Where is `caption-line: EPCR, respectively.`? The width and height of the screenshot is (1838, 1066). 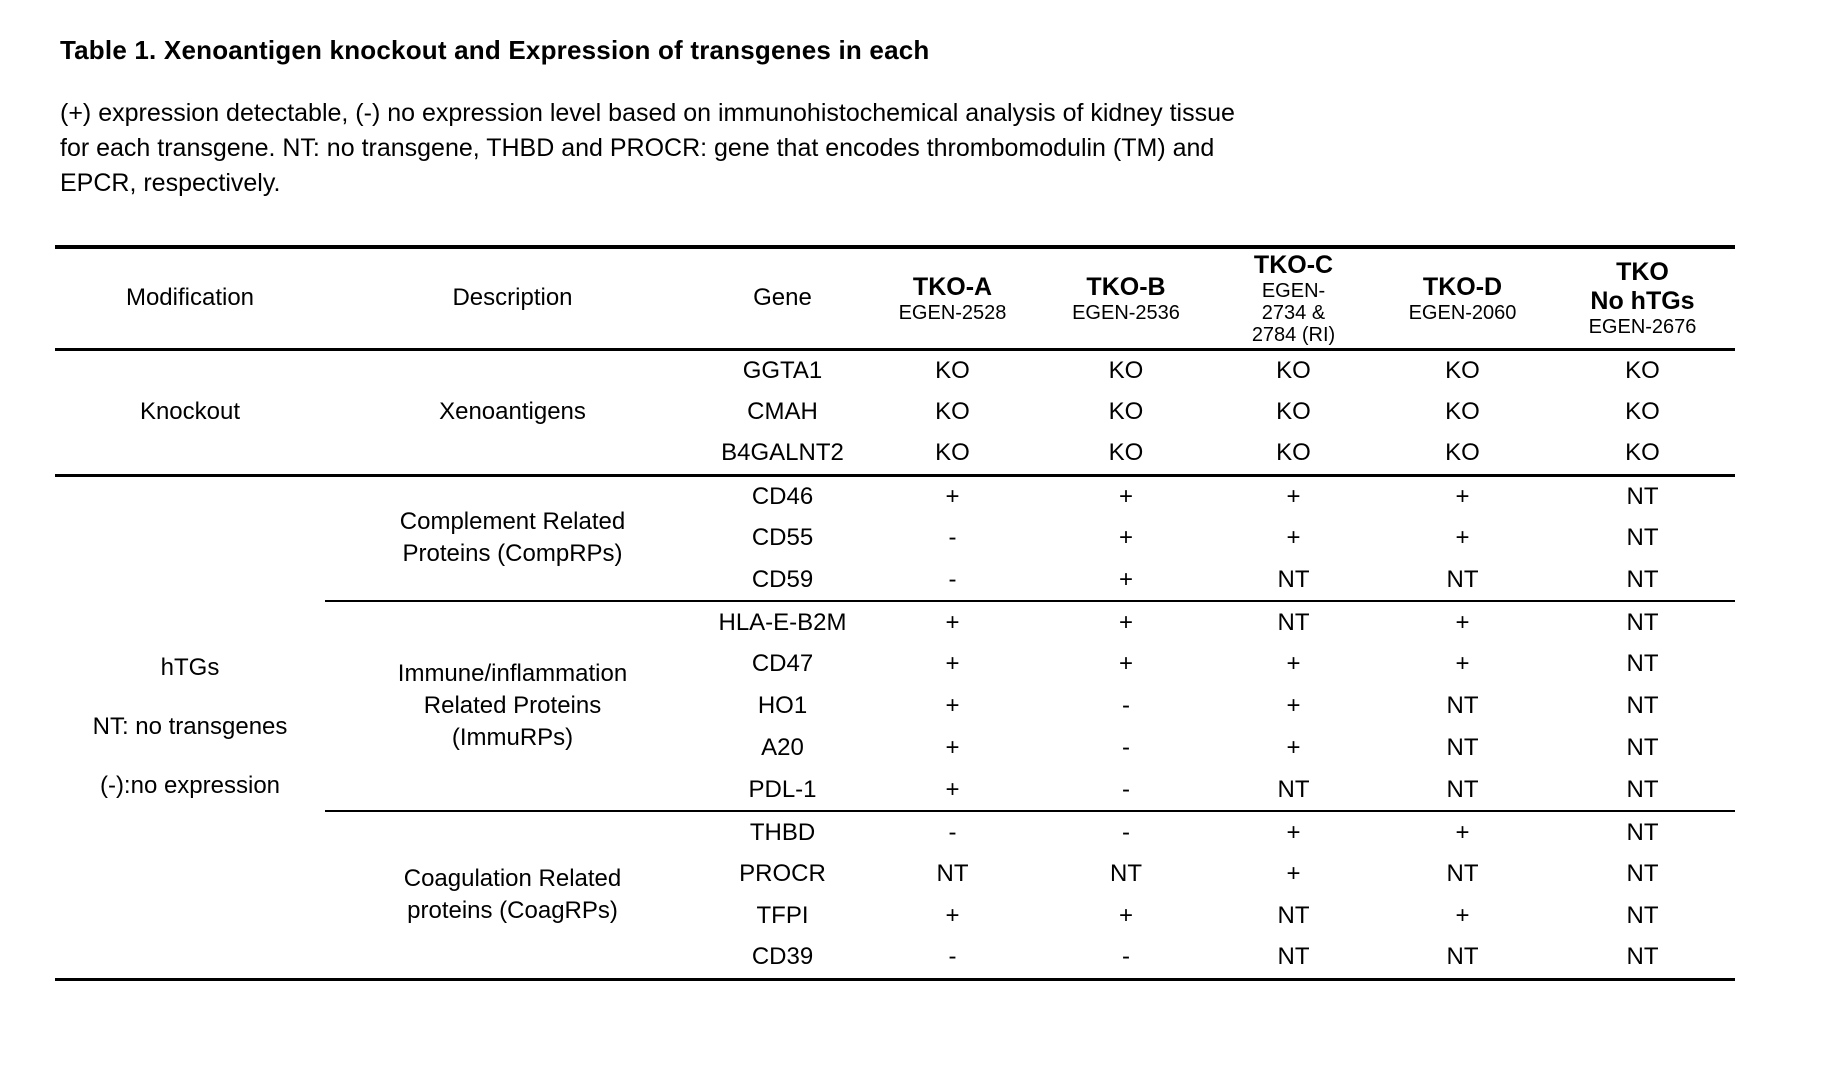
caption-line: EPCR, respectively. is located at coordinates (170, 183).